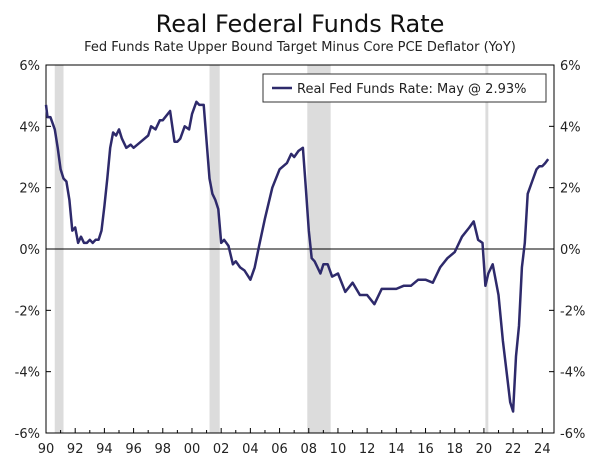 This screenshot has width=600, height=461. Describe the element at coordinates (300, 24) in the screenshot. I see `chart-title: Real Federal Funds Rate` at that location.